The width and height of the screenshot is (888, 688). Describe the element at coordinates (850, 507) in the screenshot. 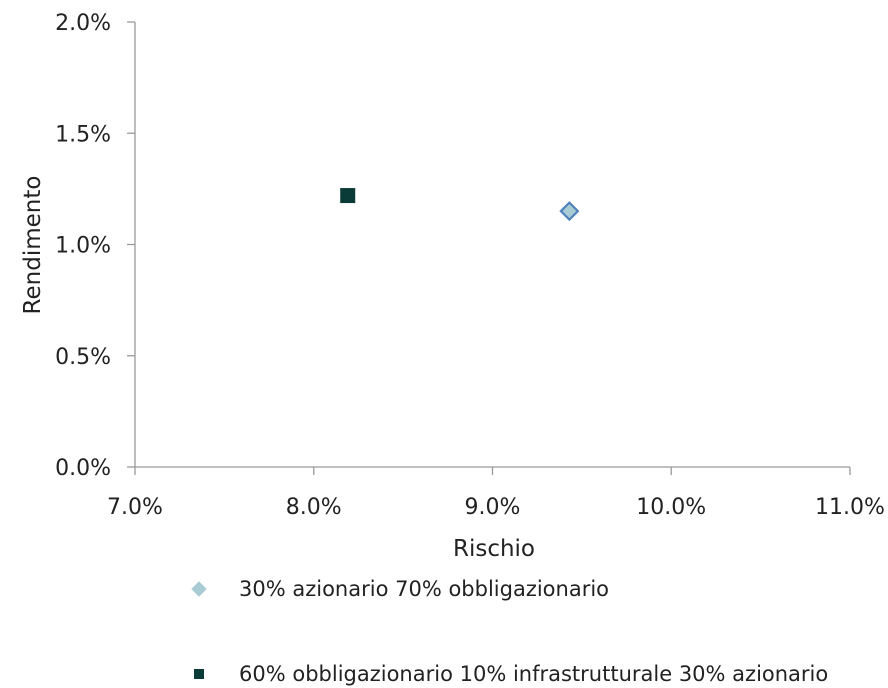

I see `x-tick-label: 11.0%` at that location.